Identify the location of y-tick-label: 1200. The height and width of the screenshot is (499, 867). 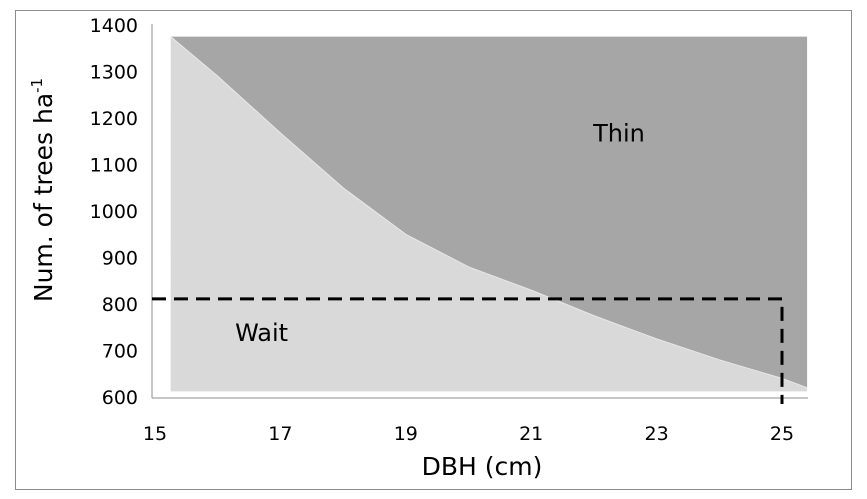
(114, 119).